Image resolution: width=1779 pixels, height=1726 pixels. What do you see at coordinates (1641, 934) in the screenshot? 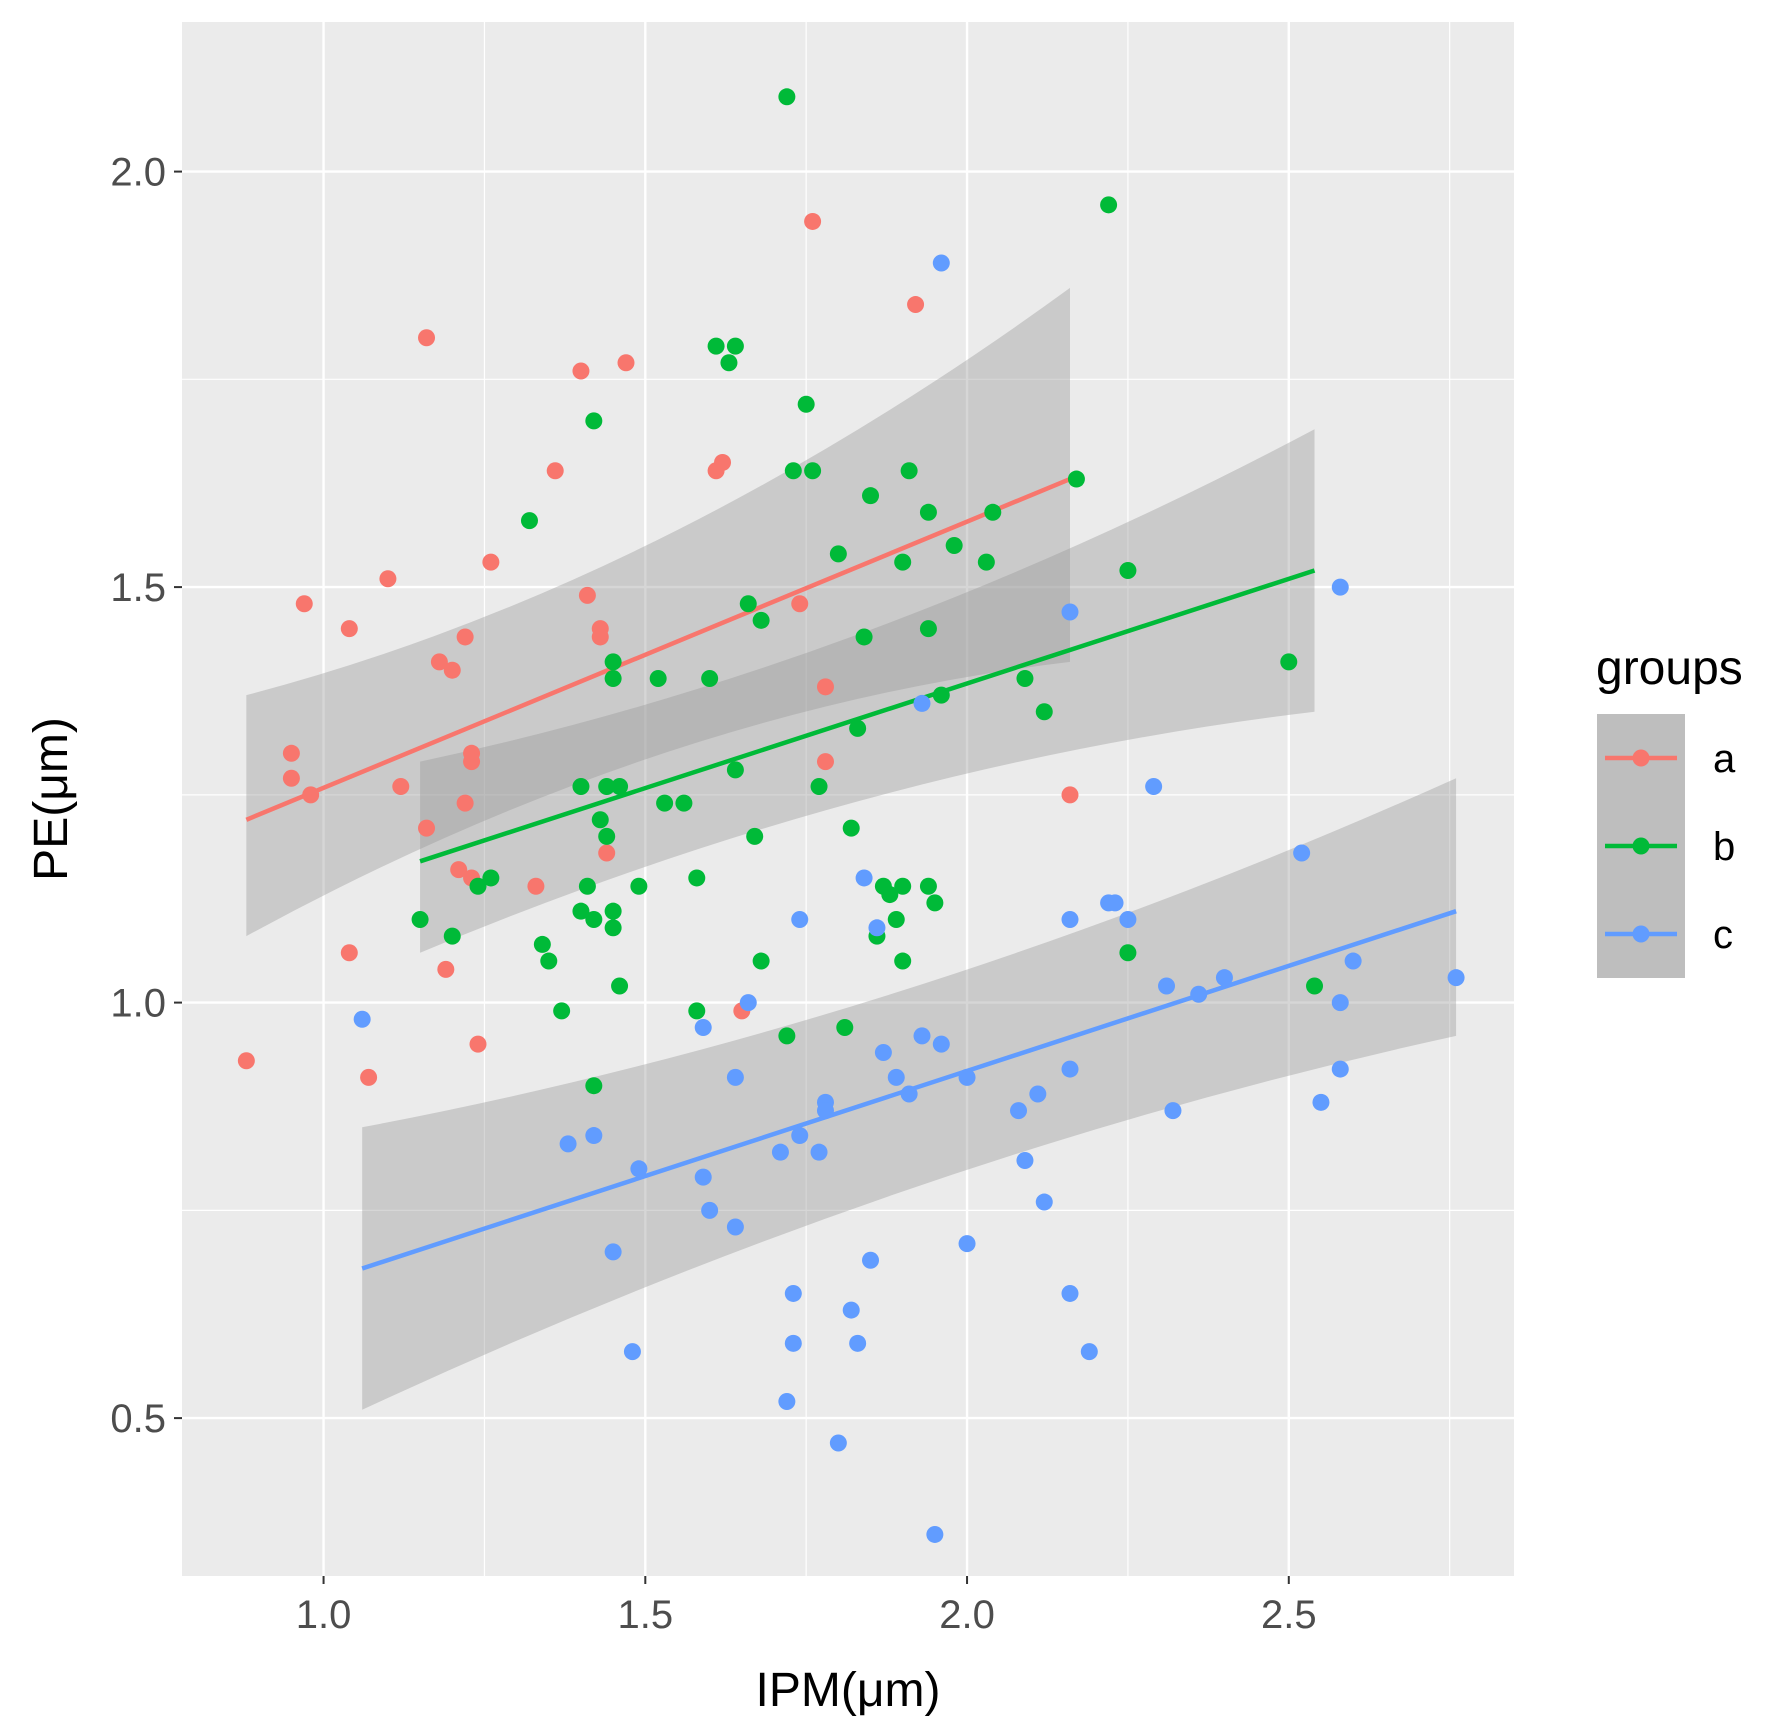
I see `legend-key-point-c` at bounding box center [1641, 934].